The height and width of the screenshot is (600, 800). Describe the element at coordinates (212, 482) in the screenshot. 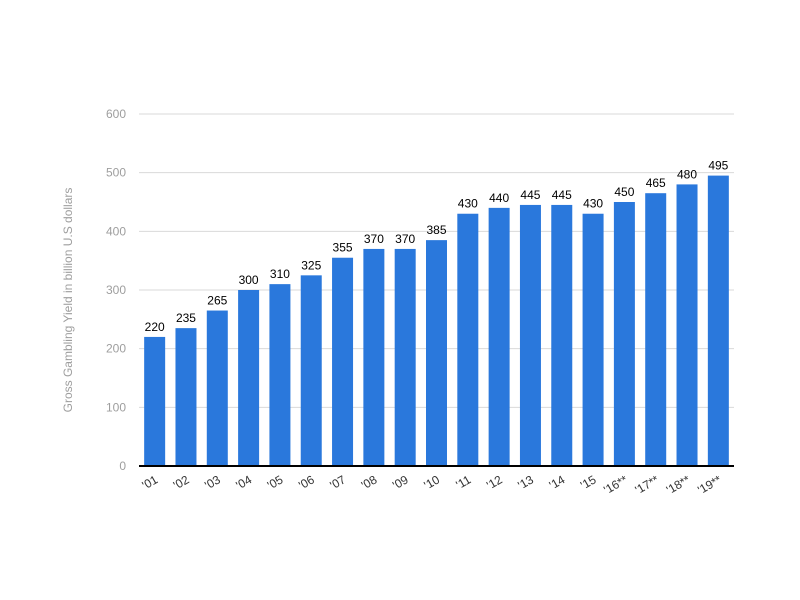

I see `x-tick-label: '03` at that location.